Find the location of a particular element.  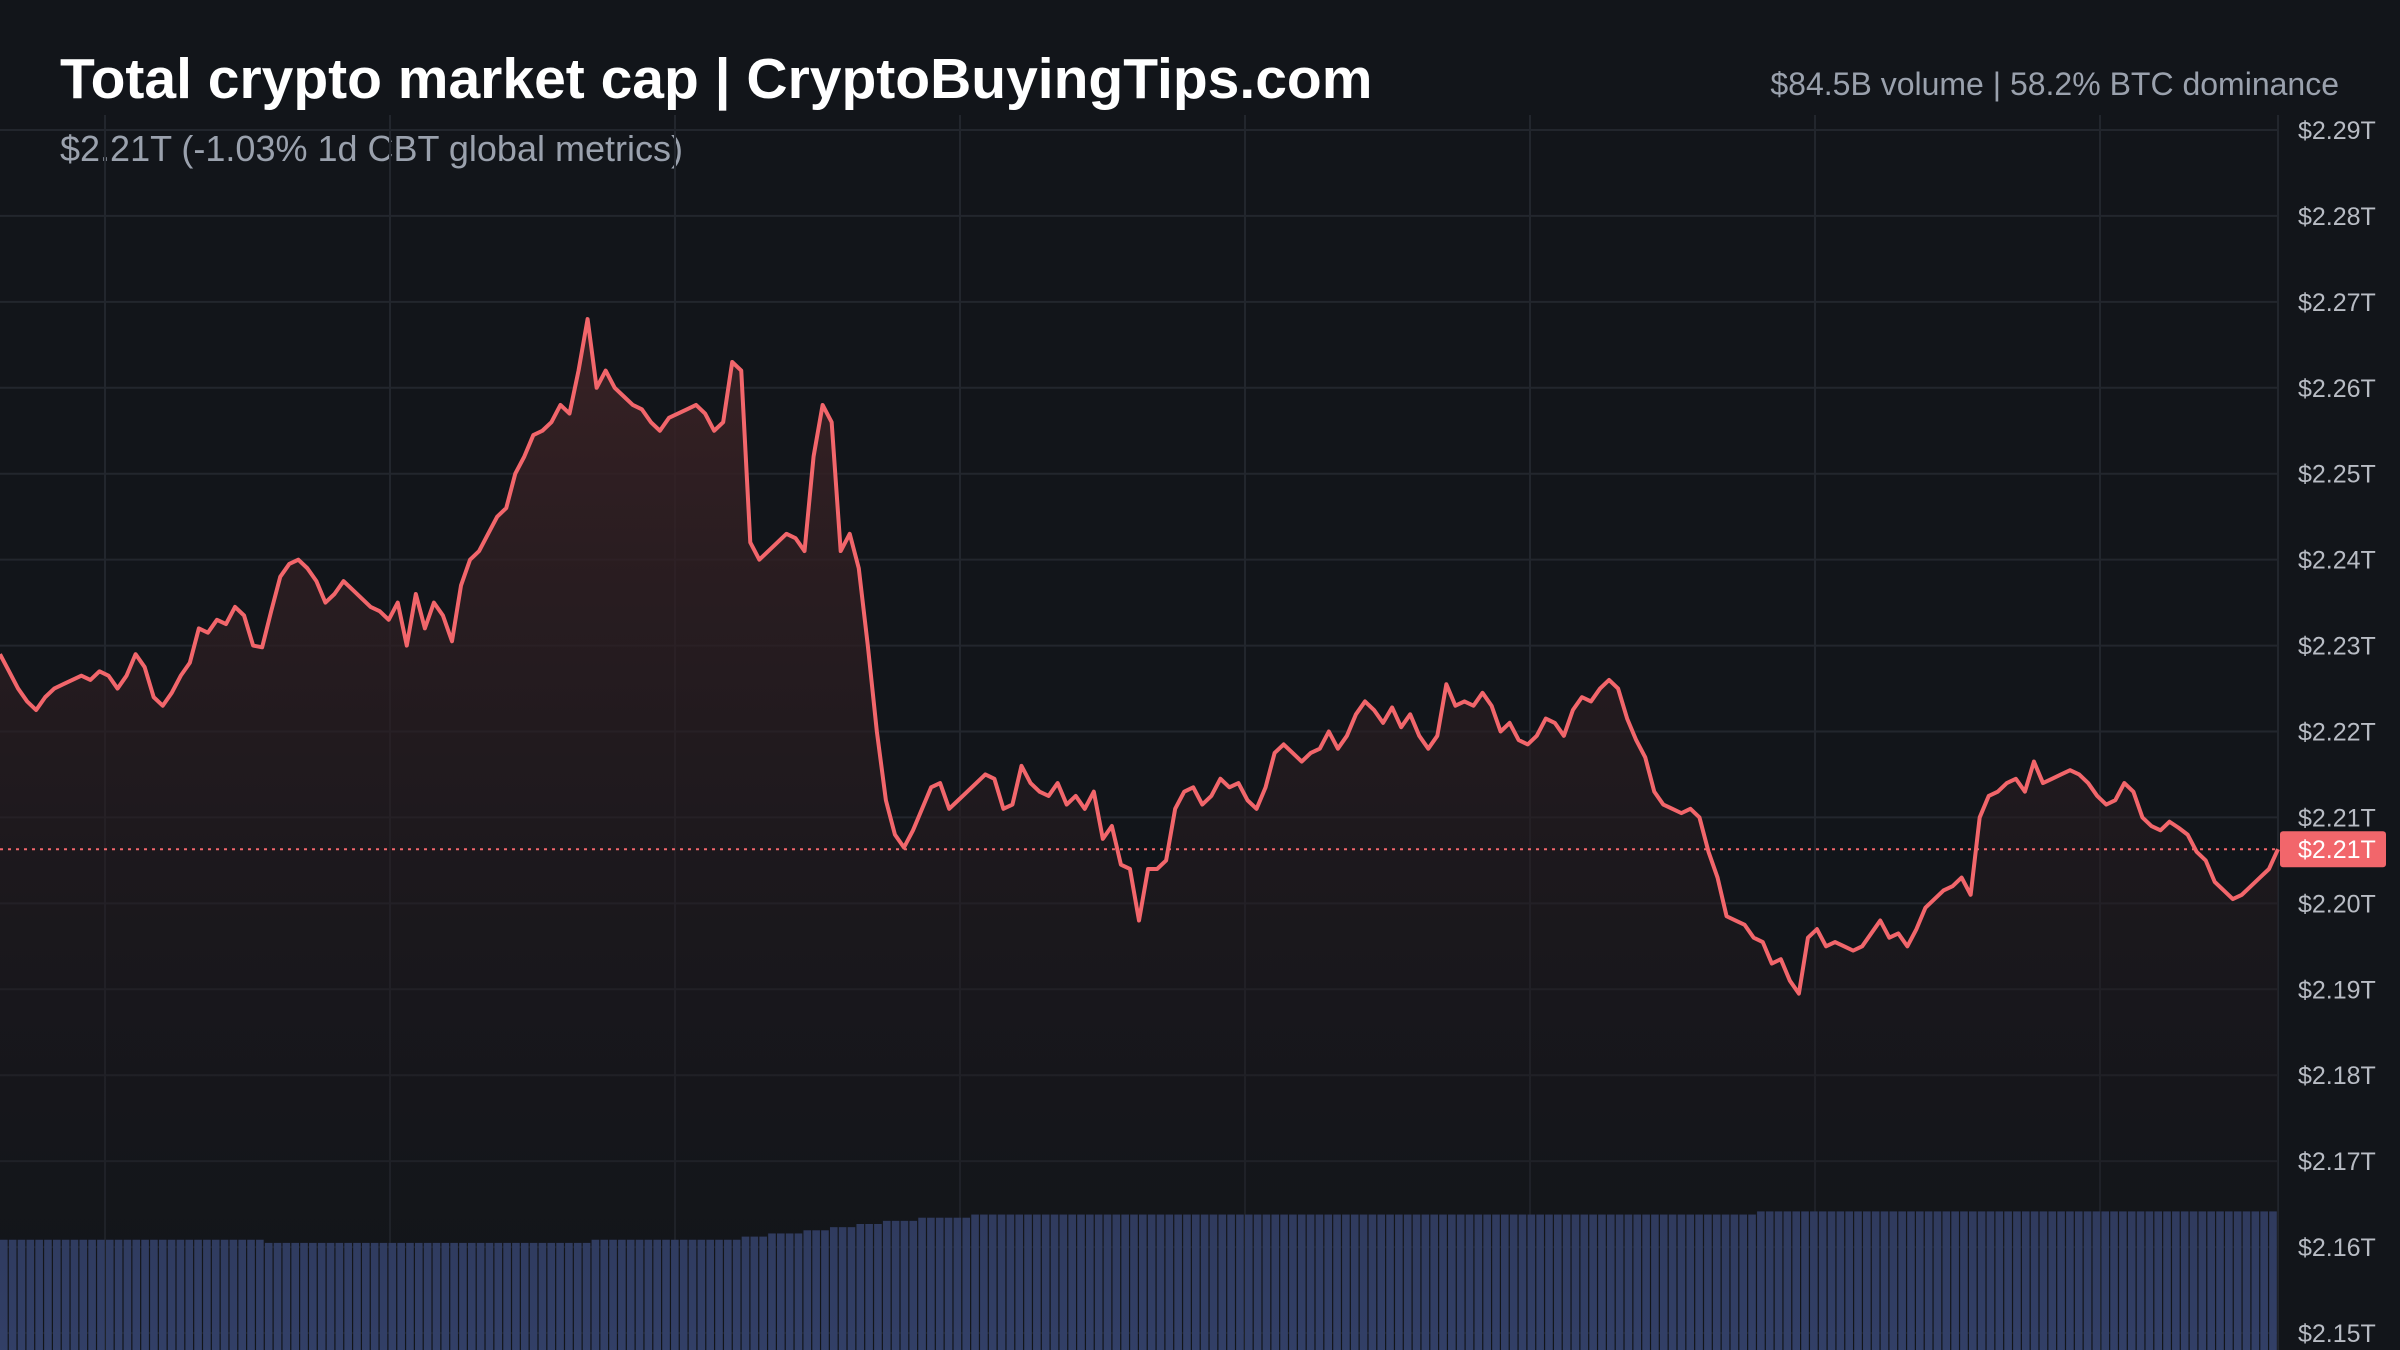

price-tag-bg is located at coordinates (2333, 849).